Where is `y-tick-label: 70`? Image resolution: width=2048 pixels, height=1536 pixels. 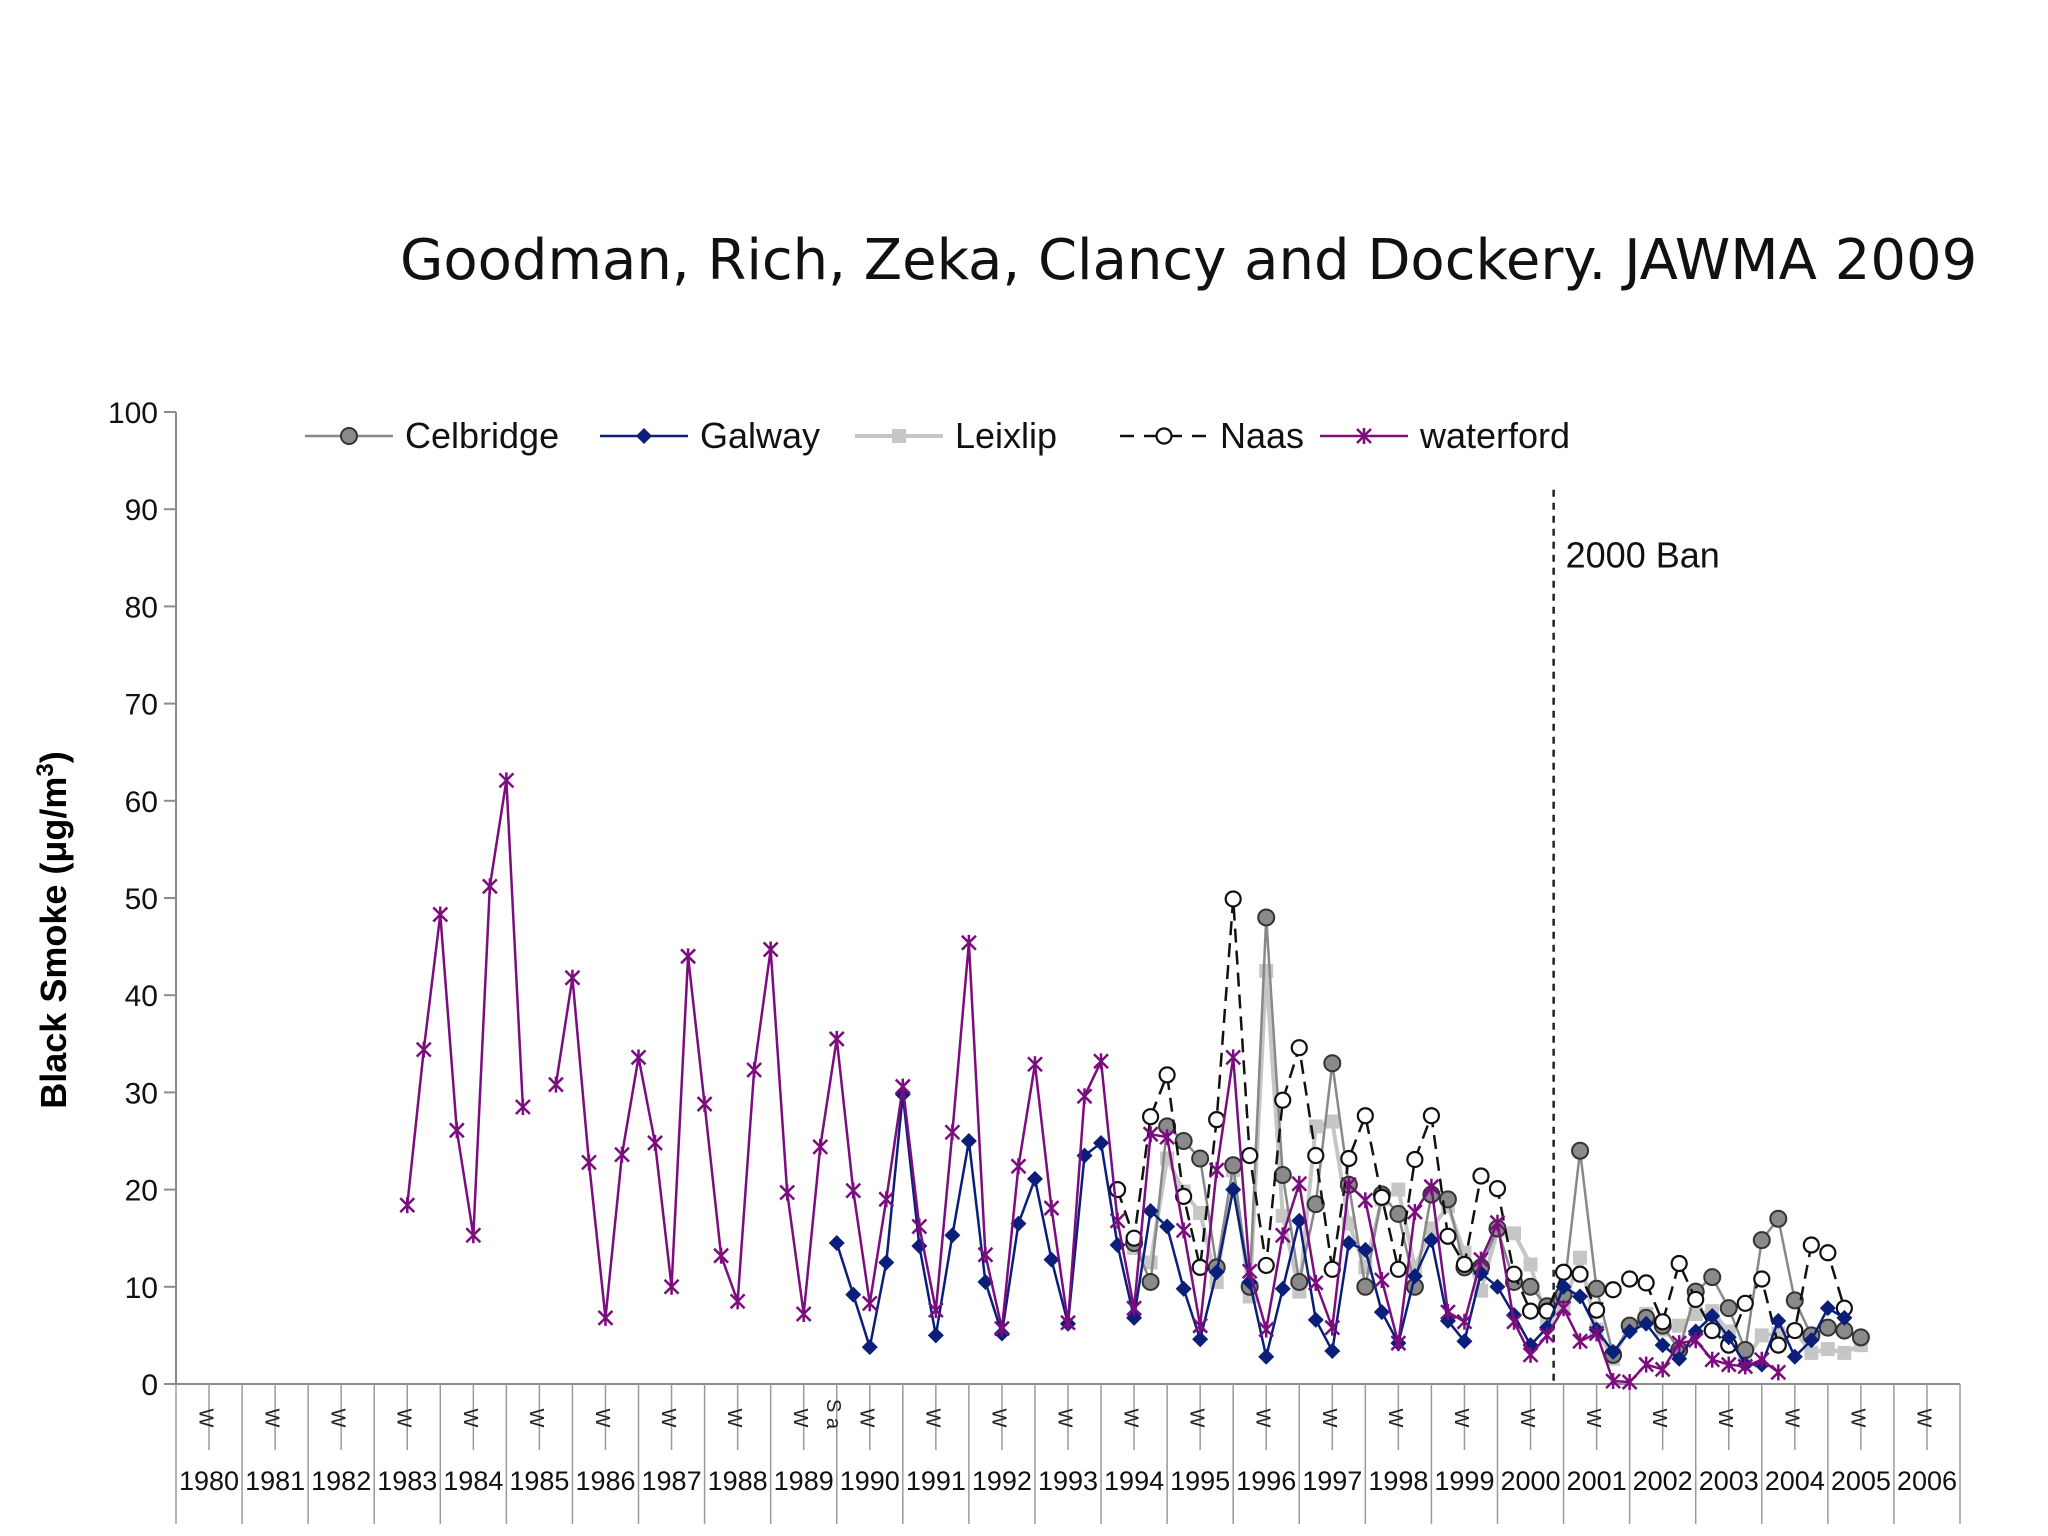
y-tick-label: 70 is located at coordinates (141, 705).